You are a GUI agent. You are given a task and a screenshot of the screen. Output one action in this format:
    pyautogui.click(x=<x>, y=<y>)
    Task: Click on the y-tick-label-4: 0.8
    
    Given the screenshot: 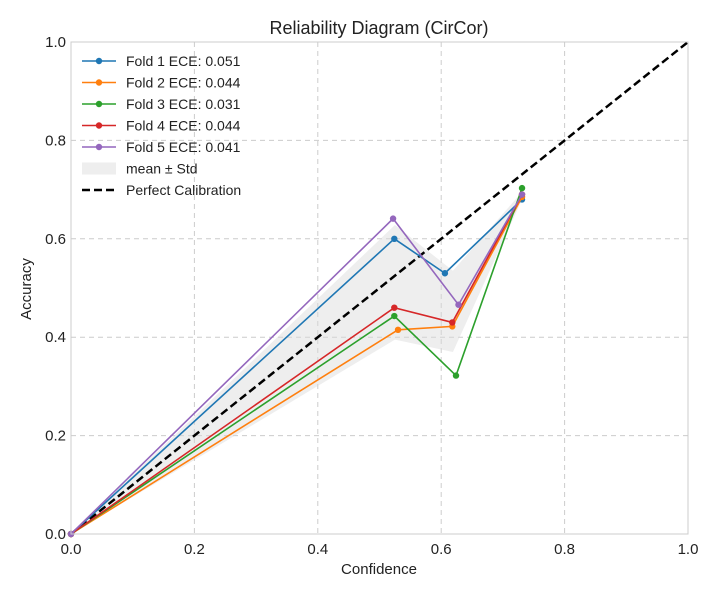 What is the action you would take?
    pyautogui.click(x=55, y=140)
    